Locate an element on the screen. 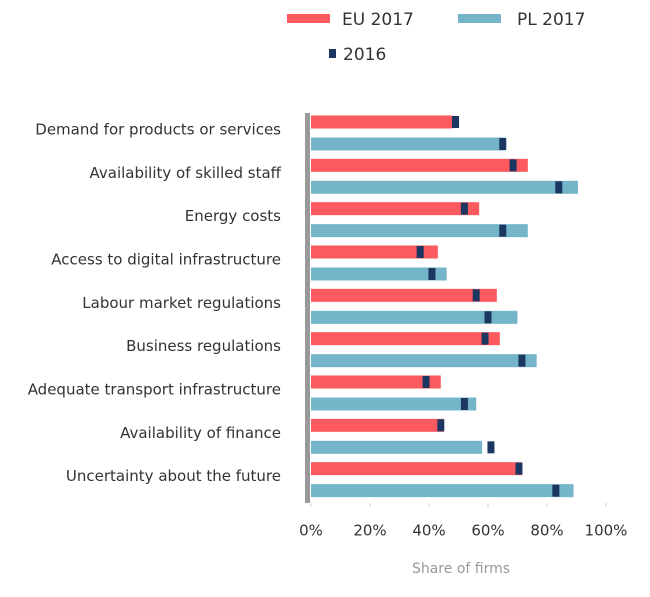 This screenshot has width=650, height=597. y-tick-label: Labour market regulations is located at coordinates (181, 303).